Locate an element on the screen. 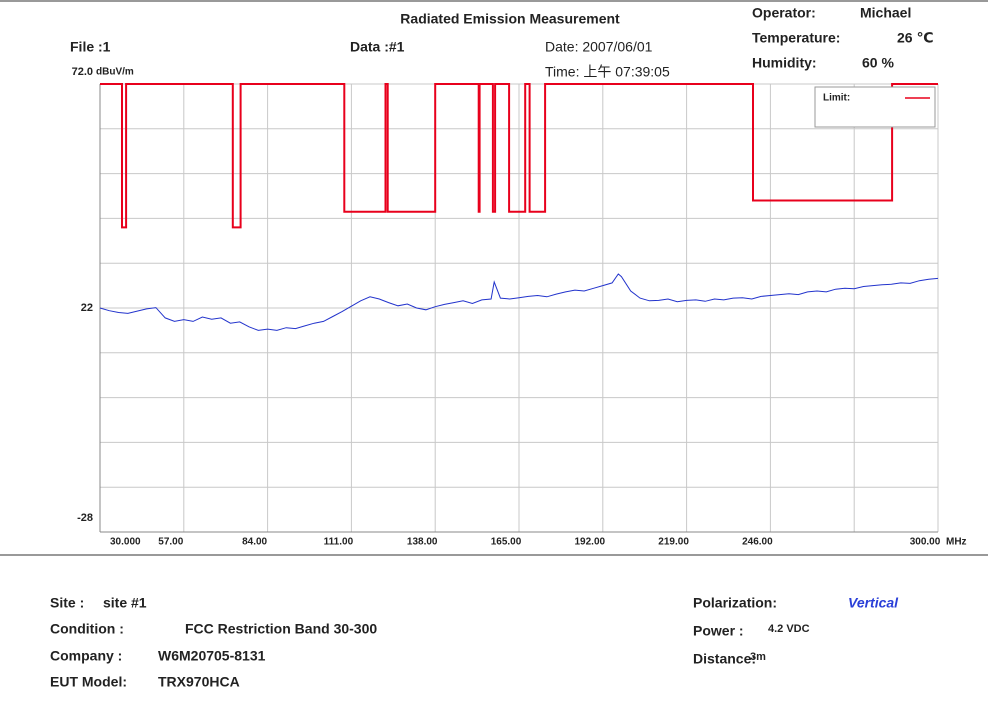 The width and height of the screenshot is (988, 704). data-id: Data :#1 is located at coordinates (377, 47).